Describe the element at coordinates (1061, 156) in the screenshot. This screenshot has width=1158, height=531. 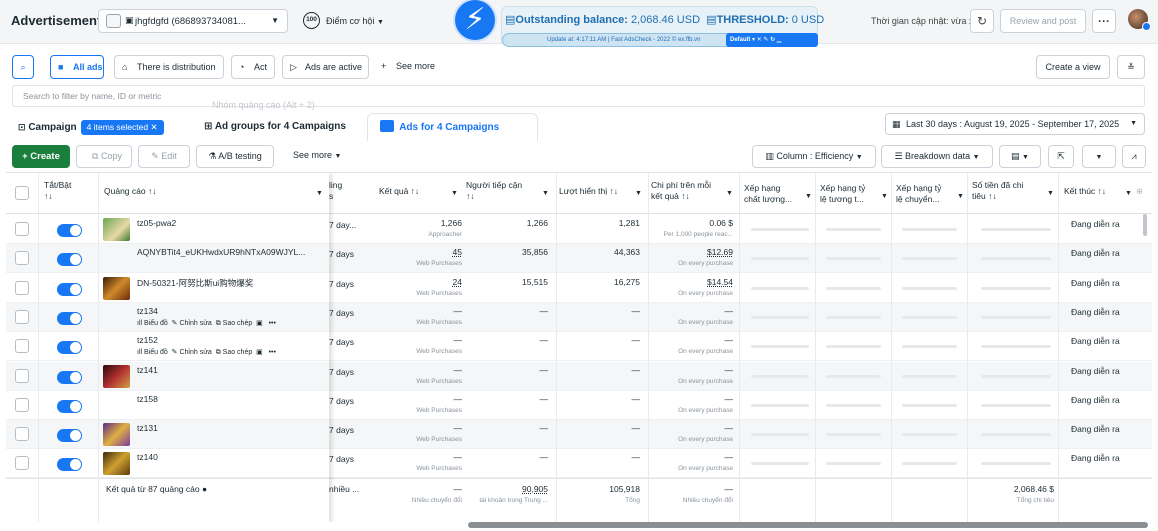
I see `export-button: ⇱` at that location.